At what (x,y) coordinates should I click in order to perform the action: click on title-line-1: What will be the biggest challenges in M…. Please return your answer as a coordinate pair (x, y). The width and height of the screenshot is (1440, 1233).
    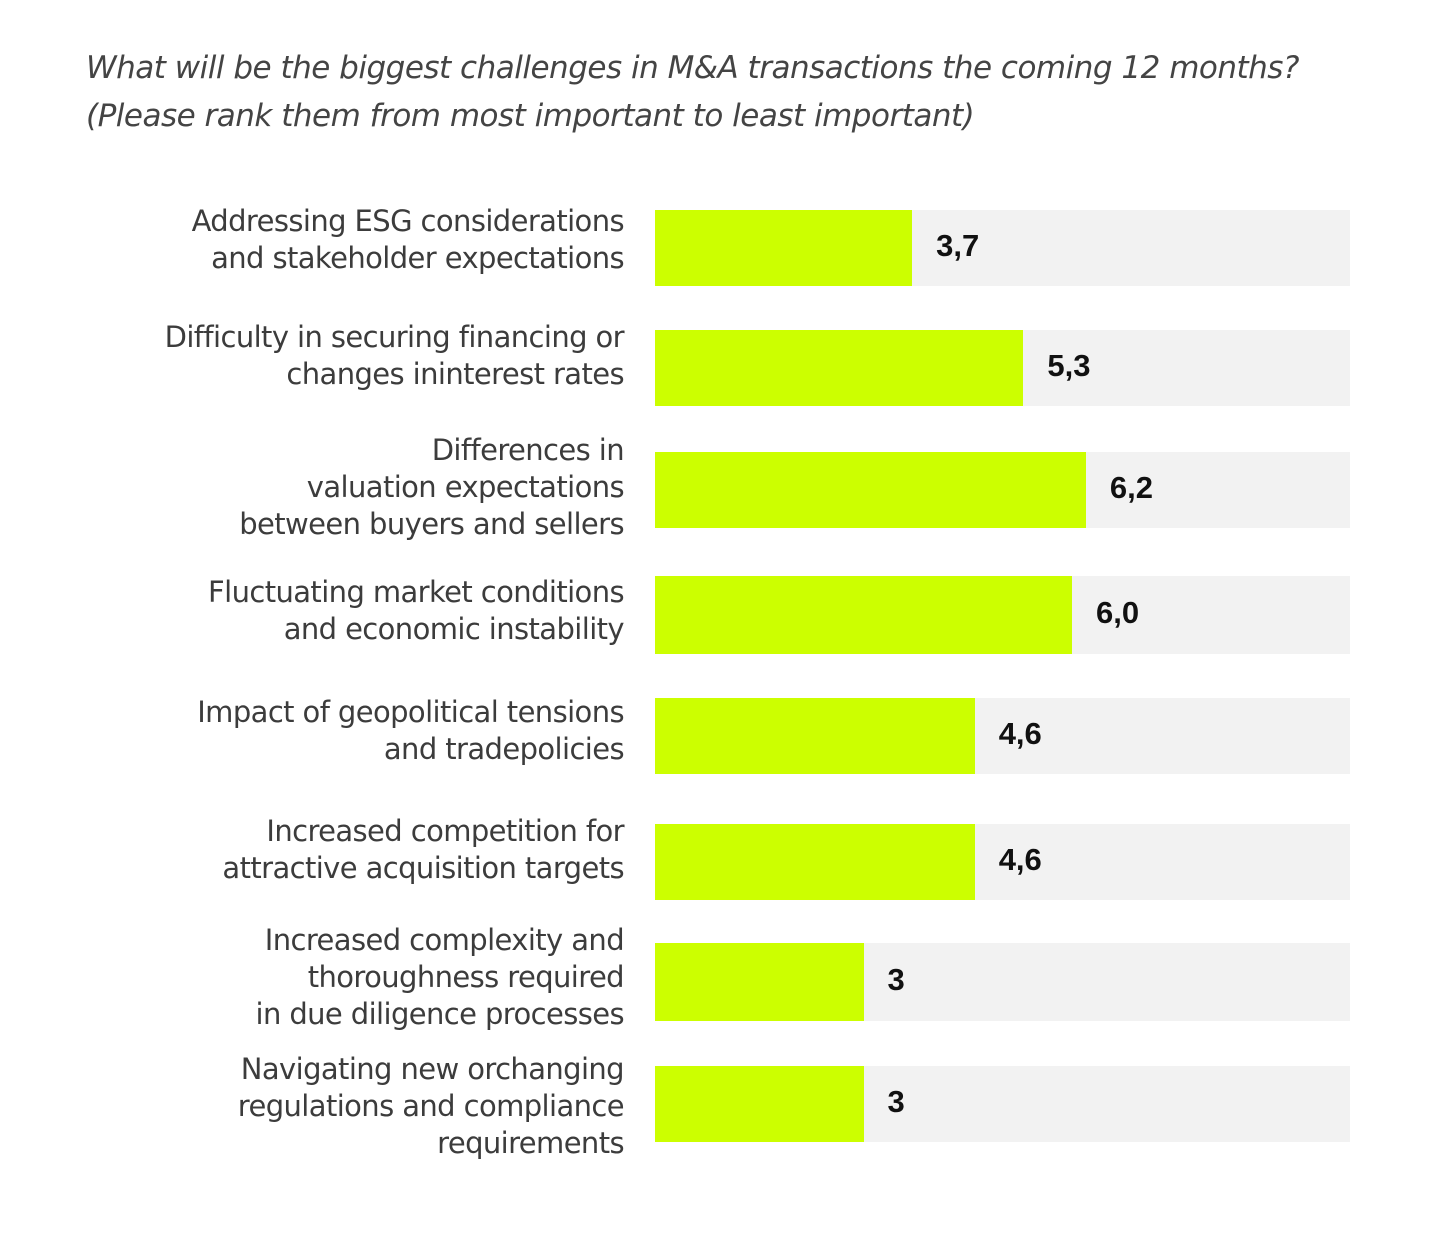
    Looking at the image, I should click on (692, 68).